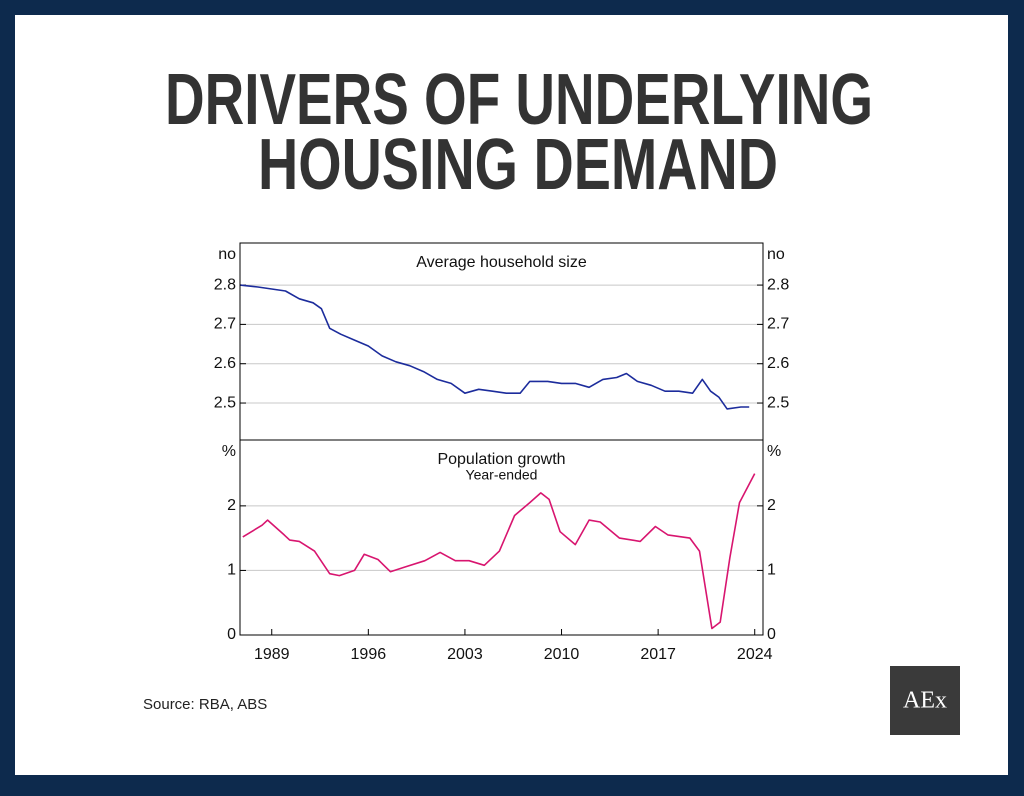 The height and width of the screenshot is (796, 1024). Describe the element at coordinates (272, 654) in the screenshot. I see `x-tick-label: 1989` at that location.